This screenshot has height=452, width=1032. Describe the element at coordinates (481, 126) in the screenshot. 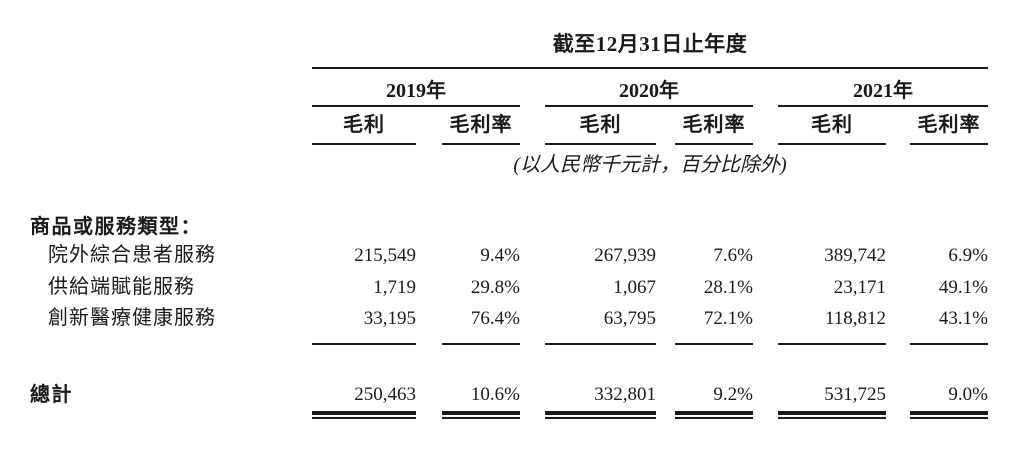

I see `gross-margin-header-2019: 毛利率` at that location.